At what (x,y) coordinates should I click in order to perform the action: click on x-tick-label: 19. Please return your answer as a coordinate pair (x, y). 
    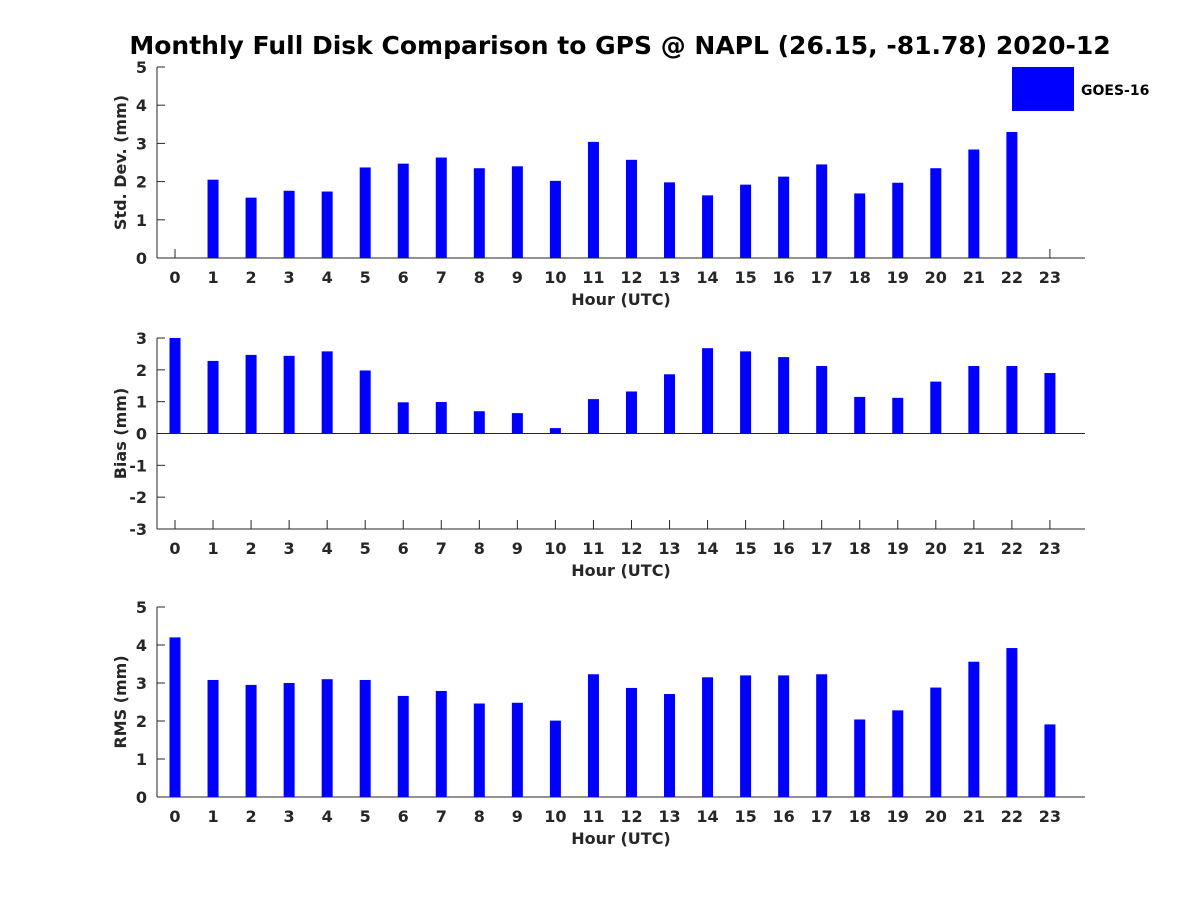
    Looking at the image, I should click on (898, 548).